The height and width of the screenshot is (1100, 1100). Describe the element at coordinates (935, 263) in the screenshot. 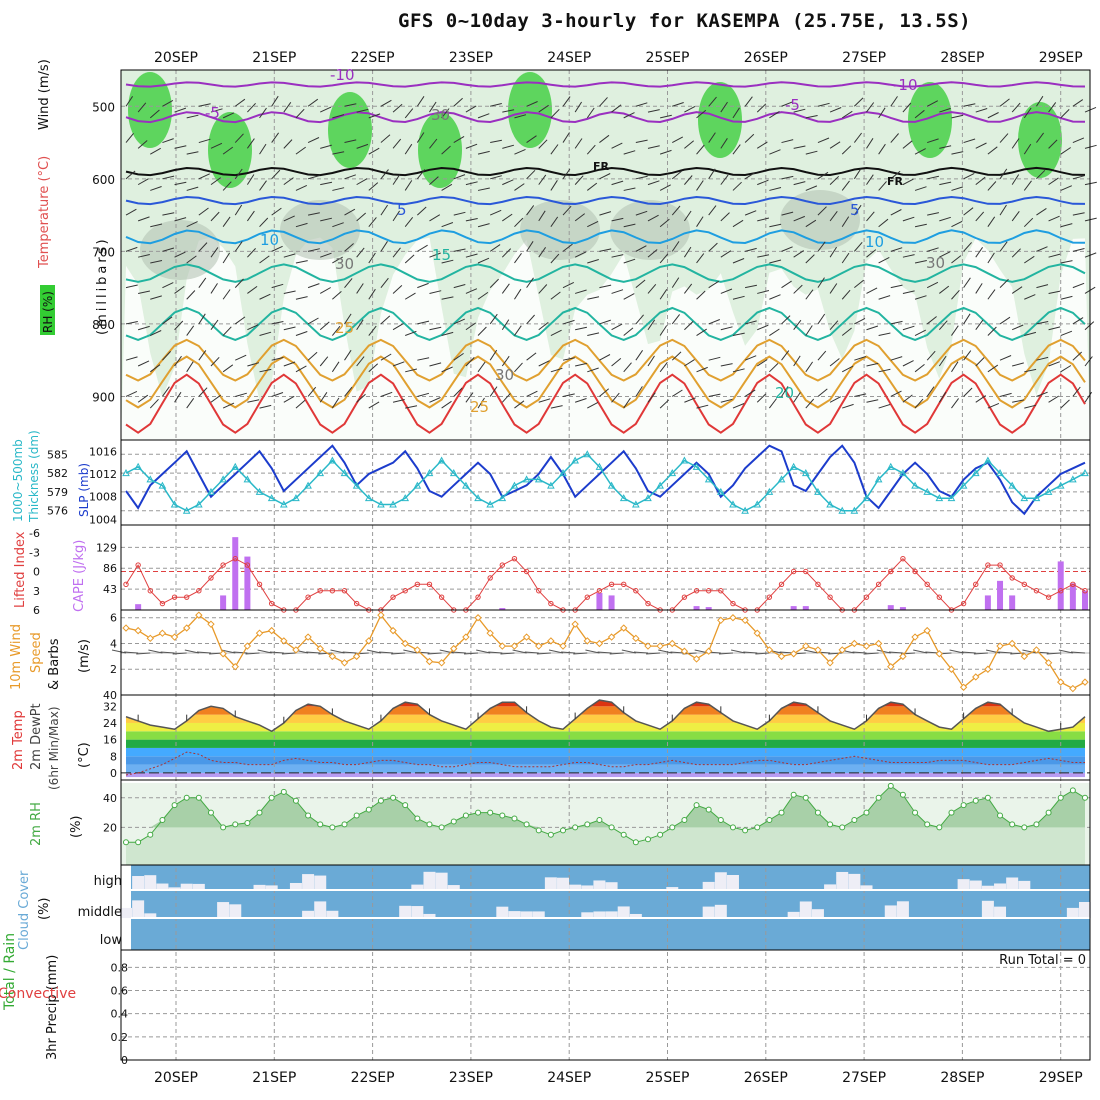

I see `contour-label: 30` at that location.